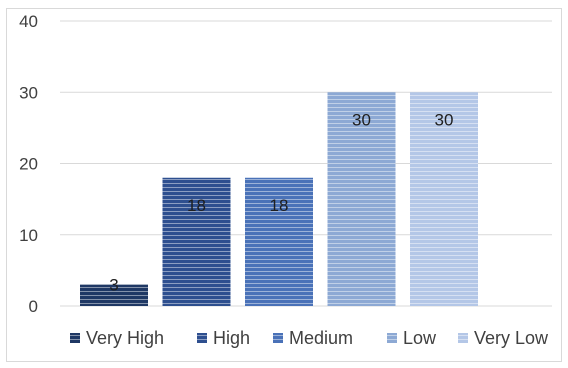 Image resolution: width=568 pixels, height=368 pixels. I want to click on bar-very-high, so click(114, 295).